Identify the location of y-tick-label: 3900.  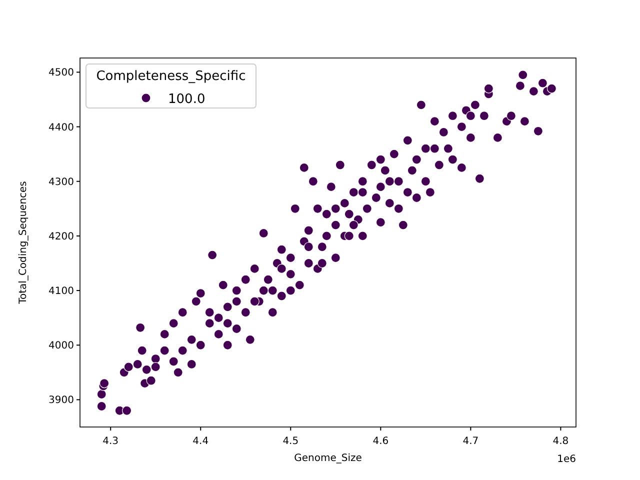
(61, 400).